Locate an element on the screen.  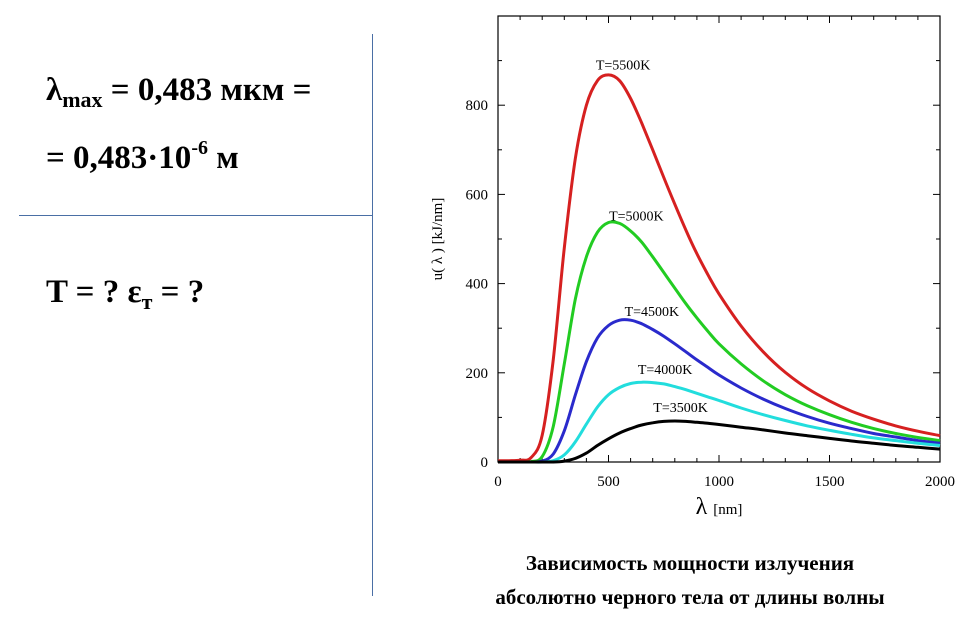
lambda-max-meters: = 0,483·10-6 м is located at coordinates (142, 156).